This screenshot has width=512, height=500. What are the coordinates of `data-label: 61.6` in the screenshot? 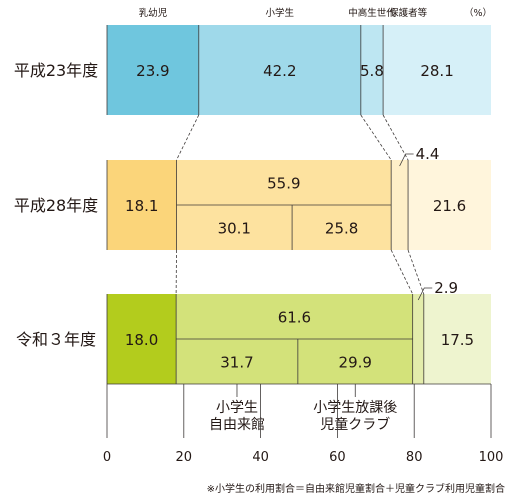 It's located at (294, 318).